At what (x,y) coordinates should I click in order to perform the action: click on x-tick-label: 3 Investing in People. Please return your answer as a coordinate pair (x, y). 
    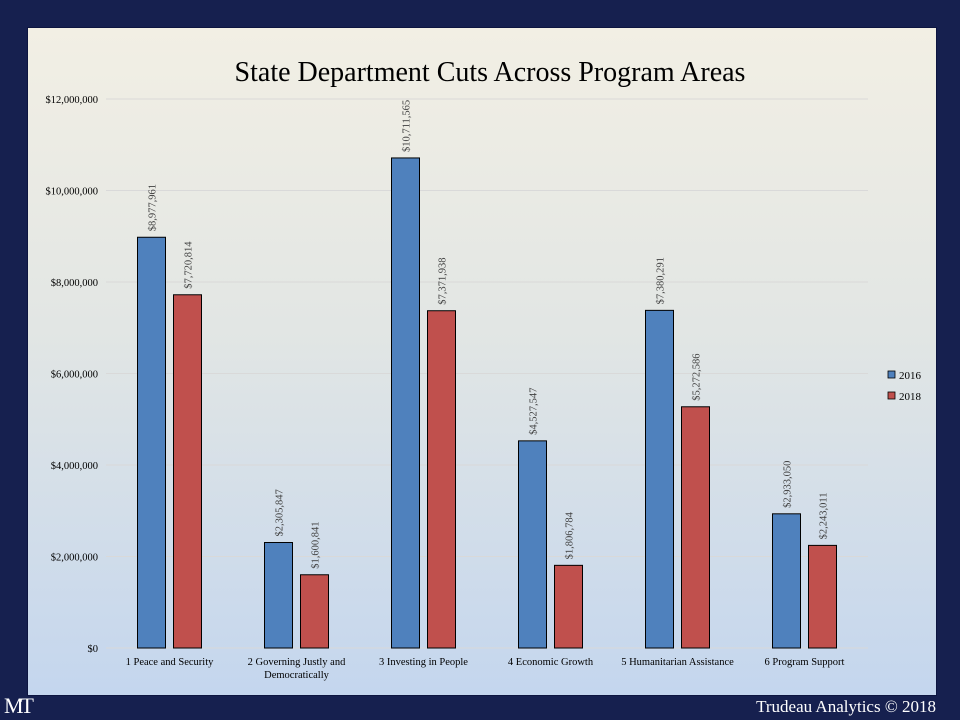
    Looking at the image, I should click on (423, 662).